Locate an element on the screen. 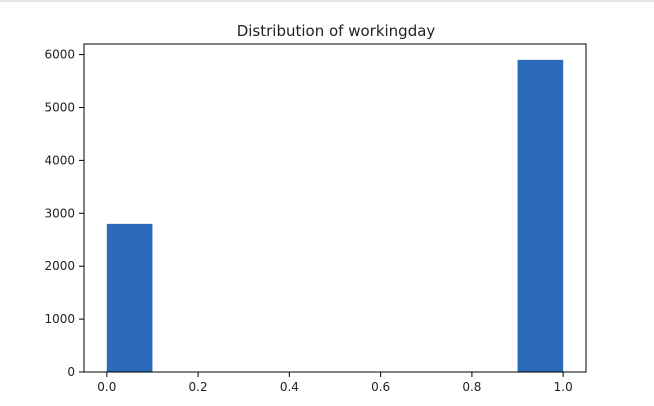 The width and height of the screenshot is (654, 406). chart-title: Distribution of workingday is located at coordinates (336, 31).